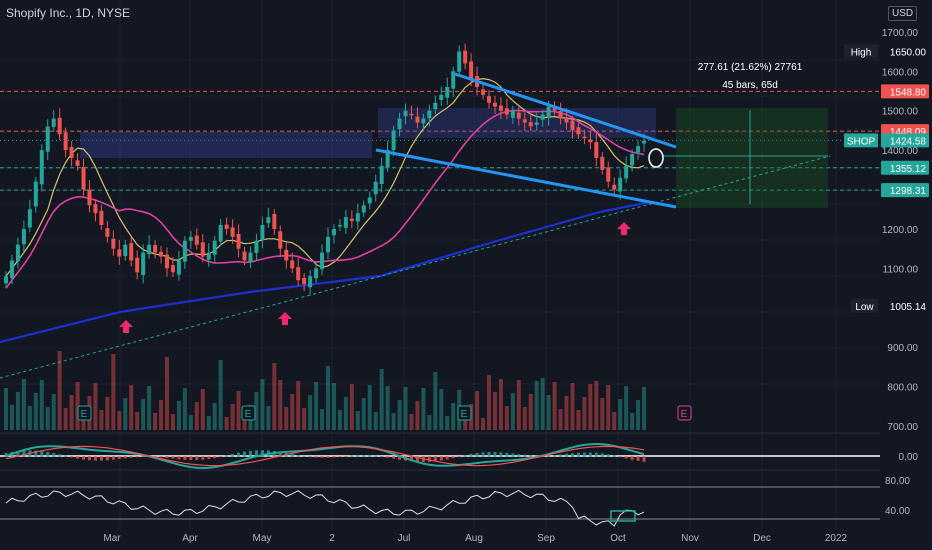 The image size is (932, 550). Describe the element at coordinates (475, 538) in the screenshot. I see `time-axis: Mar Apr May 2 Jul Aug Sep Oct Nov Dec 2022` at that location.